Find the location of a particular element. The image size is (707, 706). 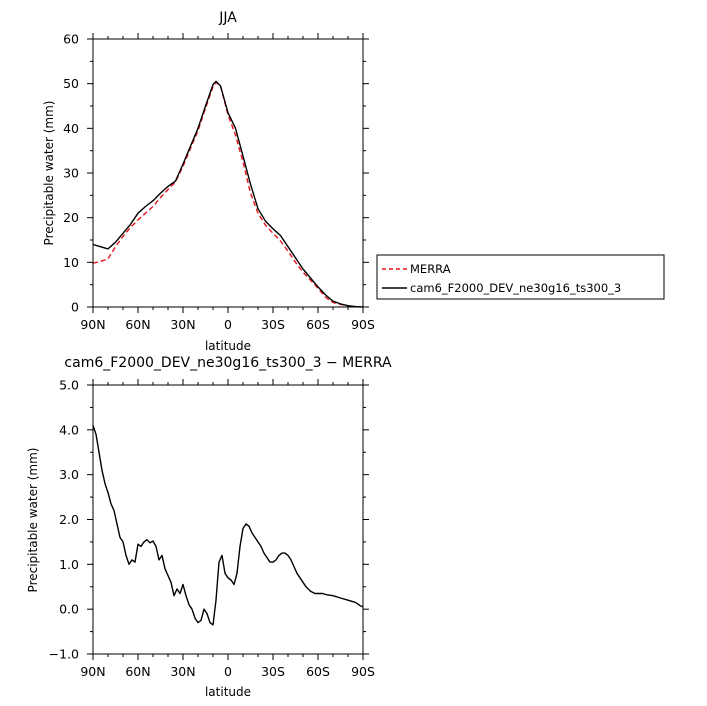

top-chart-title: JJA is located at coordinates (227, 18).